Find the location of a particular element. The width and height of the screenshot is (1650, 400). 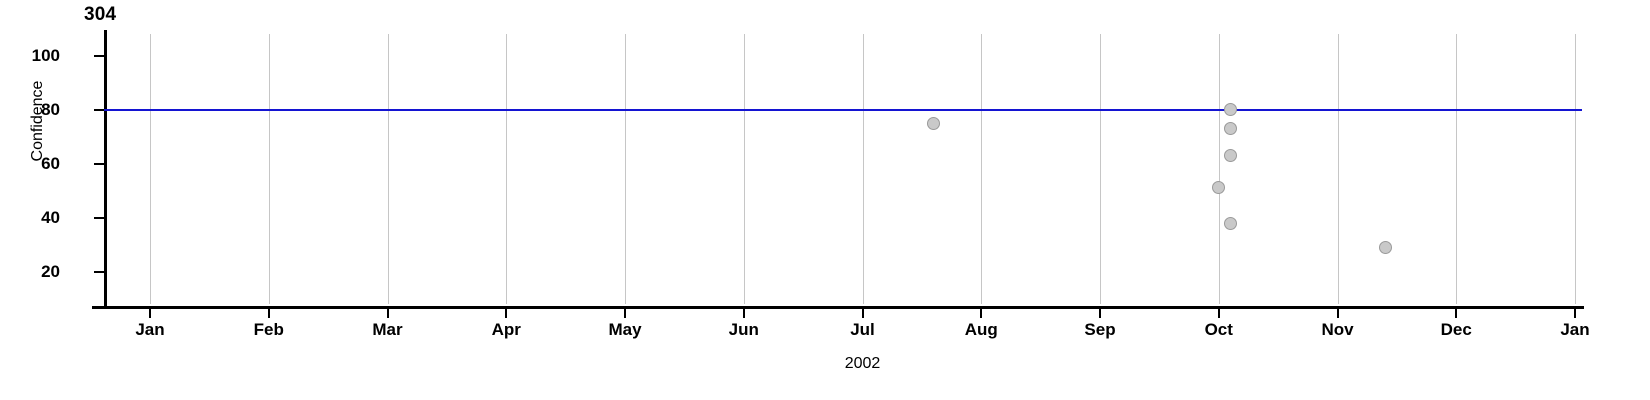

y-tick-label: 60 is located at coordinates (50, 163).